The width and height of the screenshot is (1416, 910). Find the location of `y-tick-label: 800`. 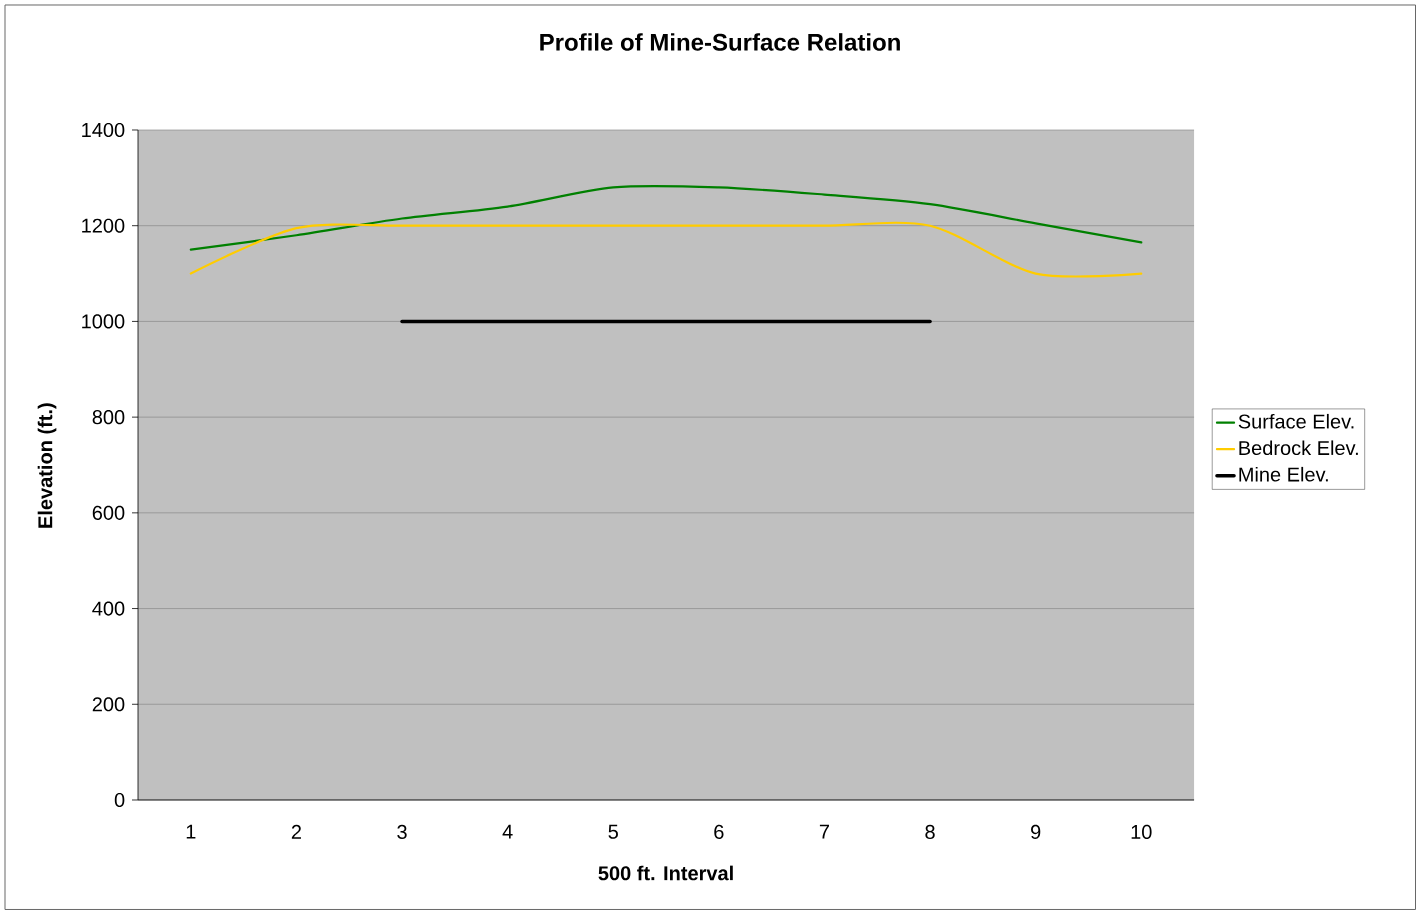

y-tick-label: 800 is located at coordinates (108, 417).